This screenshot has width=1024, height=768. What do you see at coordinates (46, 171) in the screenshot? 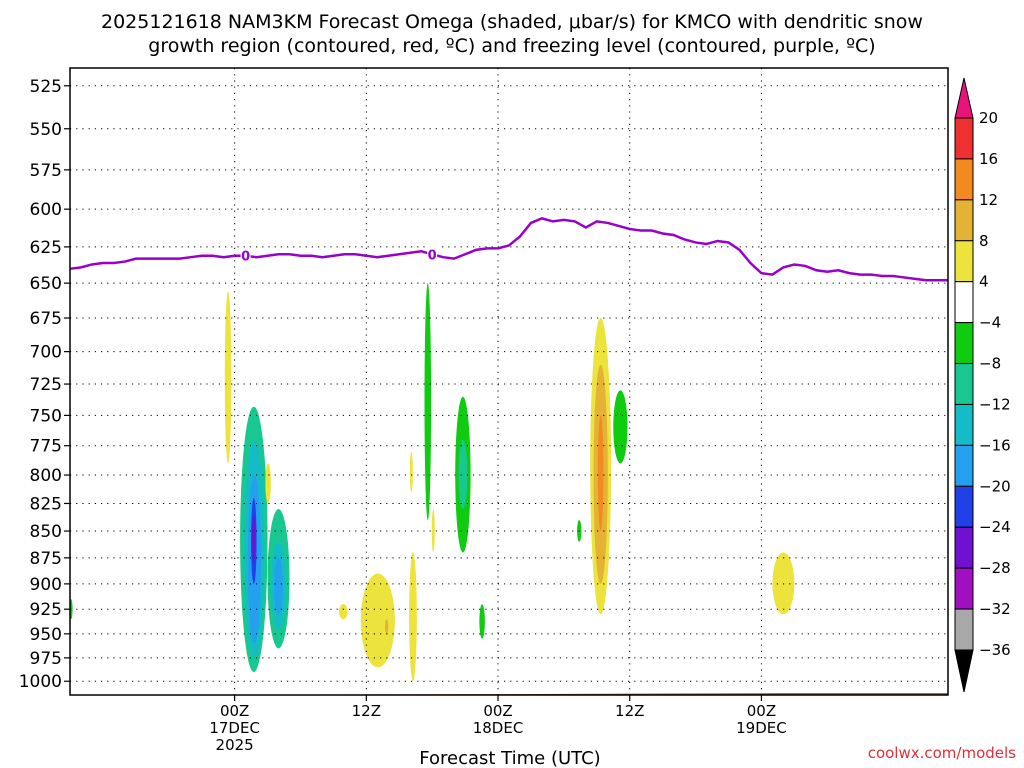
I see `y-tick-label-575: 575` at bounding box center [46, 171].